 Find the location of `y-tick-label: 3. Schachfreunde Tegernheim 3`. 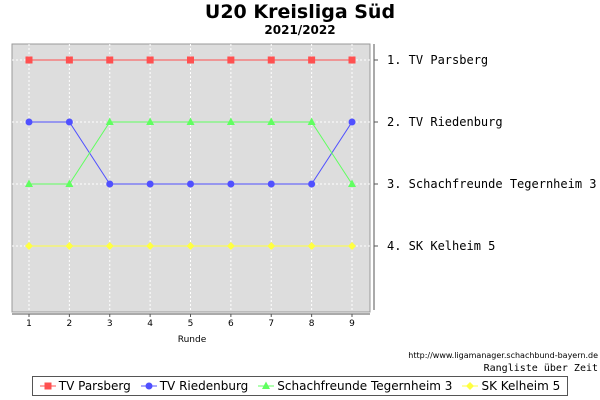

y-tick-label: 3. Schachfreunde Tegernheim 3 is located at coordinates (492, 184).